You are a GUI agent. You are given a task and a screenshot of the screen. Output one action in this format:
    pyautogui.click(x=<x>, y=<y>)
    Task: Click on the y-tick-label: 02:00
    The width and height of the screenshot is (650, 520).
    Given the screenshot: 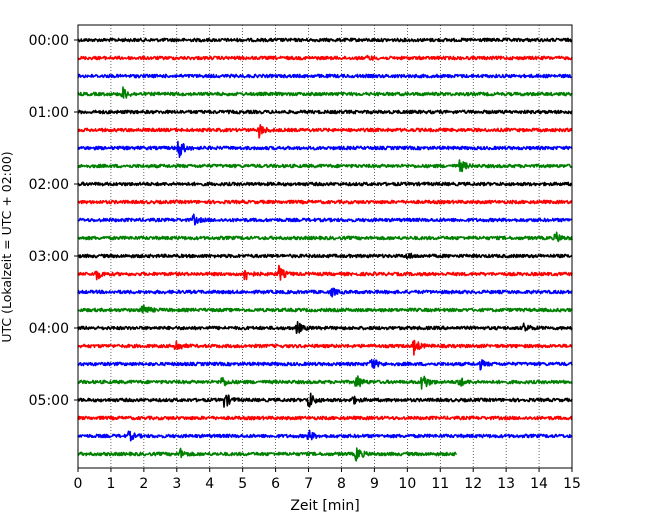 What is the action you would take?
    pyautogui.click(x=49, y=185)
    